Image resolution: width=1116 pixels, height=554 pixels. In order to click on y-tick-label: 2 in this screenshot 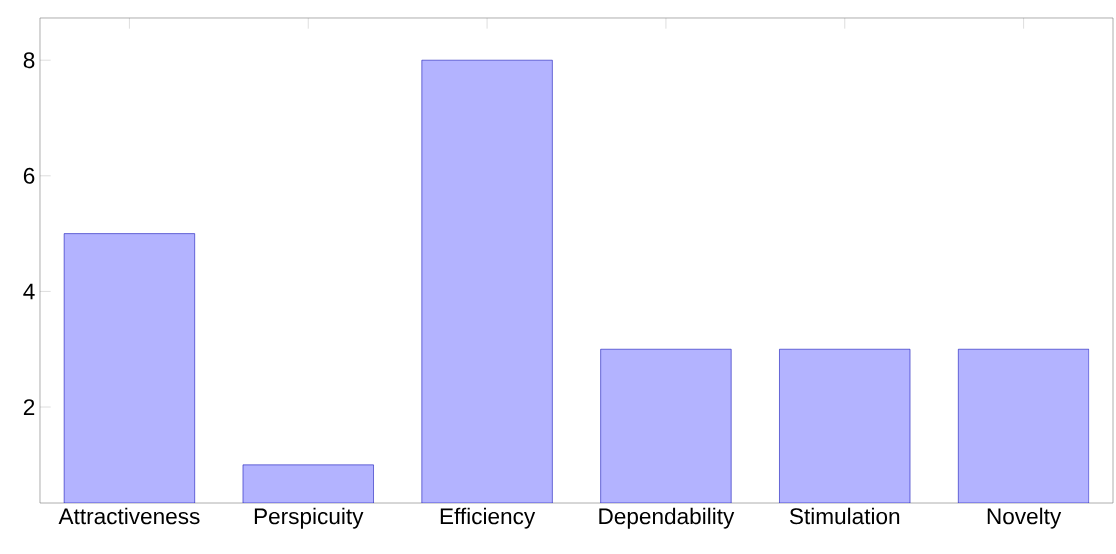, I will do `click(29, 407)`.